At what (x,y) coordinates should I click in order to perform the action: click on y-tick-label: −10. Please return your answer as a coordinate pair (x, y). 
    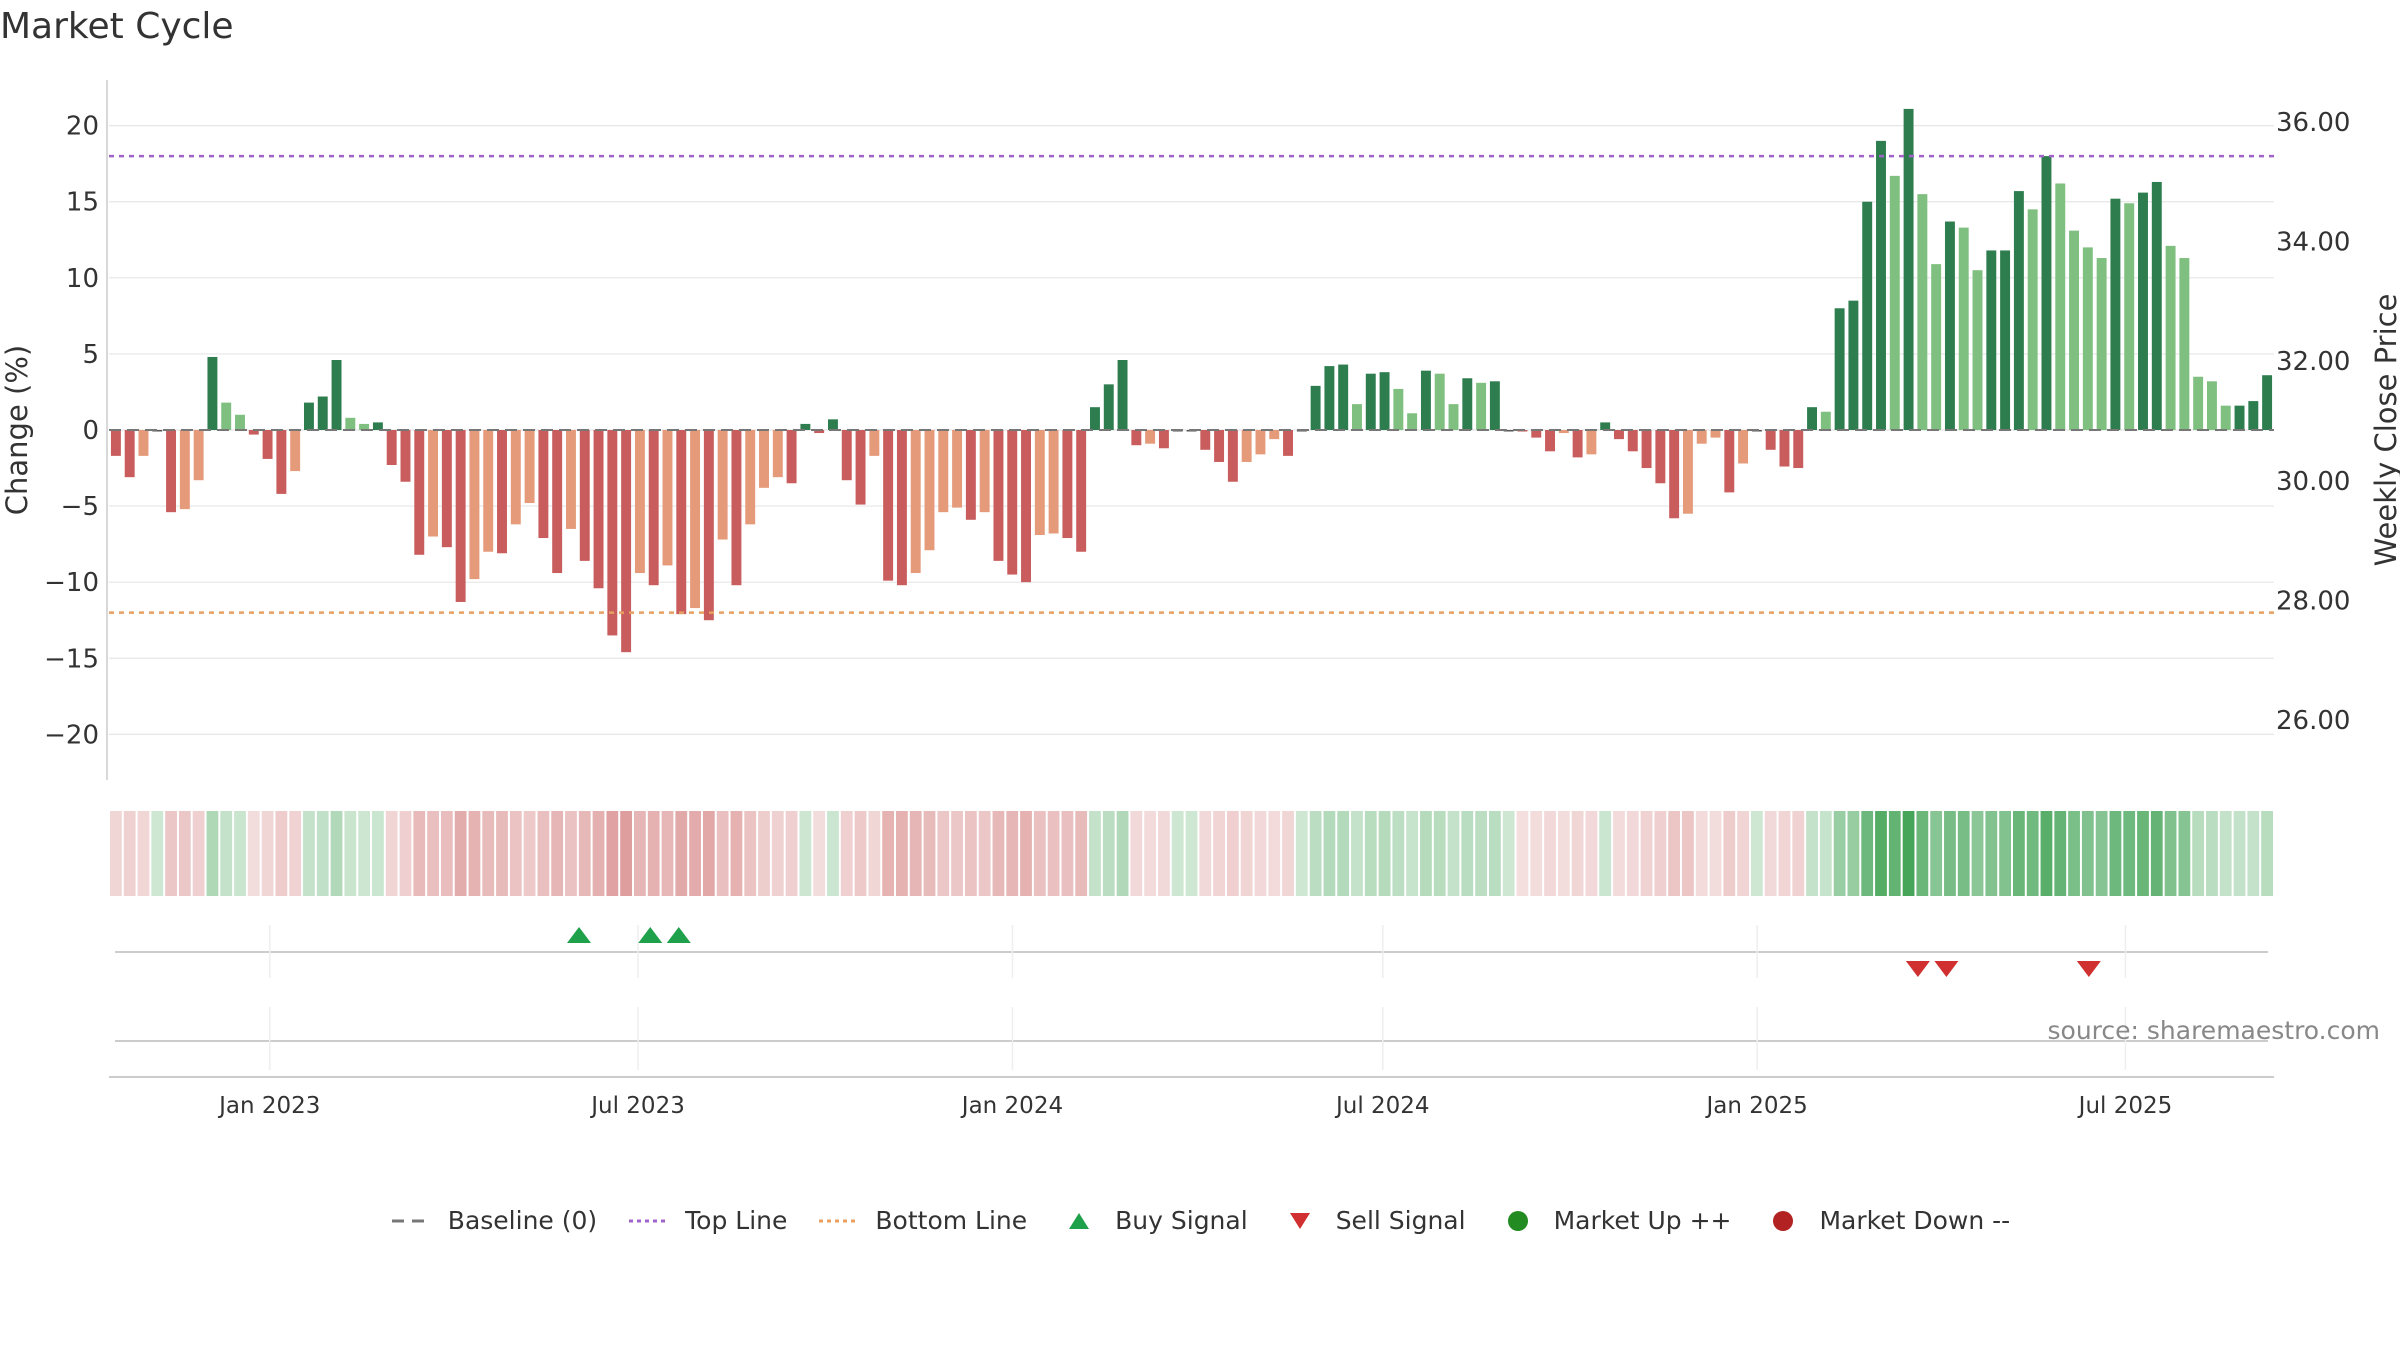
    Looking at the image, I should click on (71, 583).